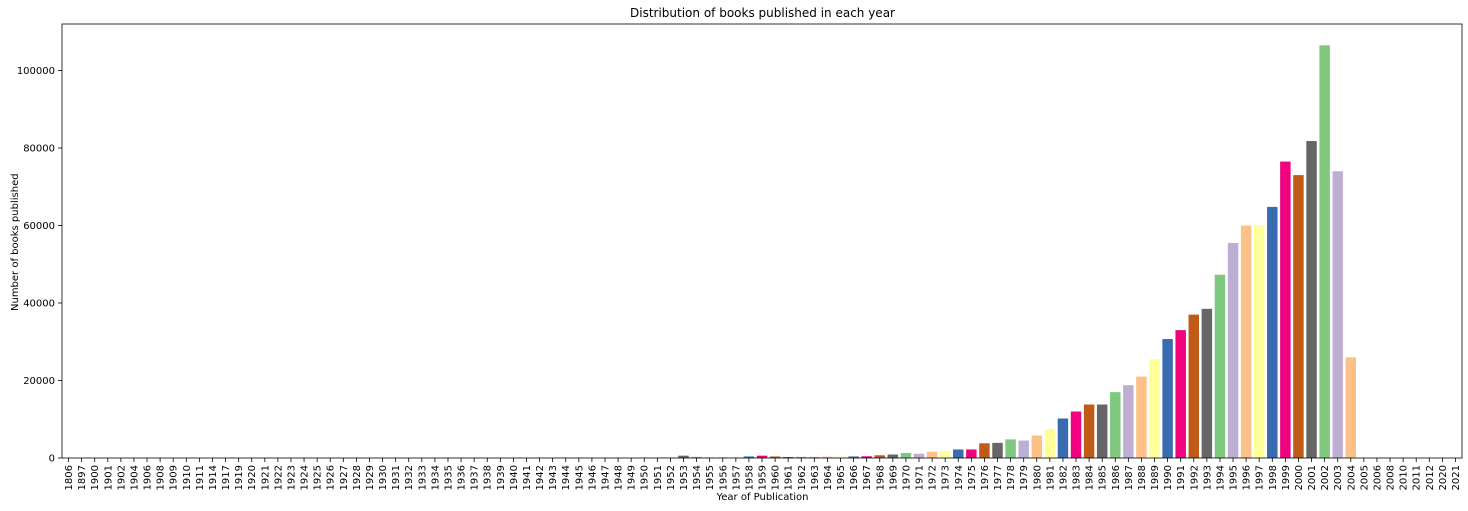  Describe the element at coordinates (920, 477) in the screenshot. I see `x-tick-label-1971: 1971` at that location.